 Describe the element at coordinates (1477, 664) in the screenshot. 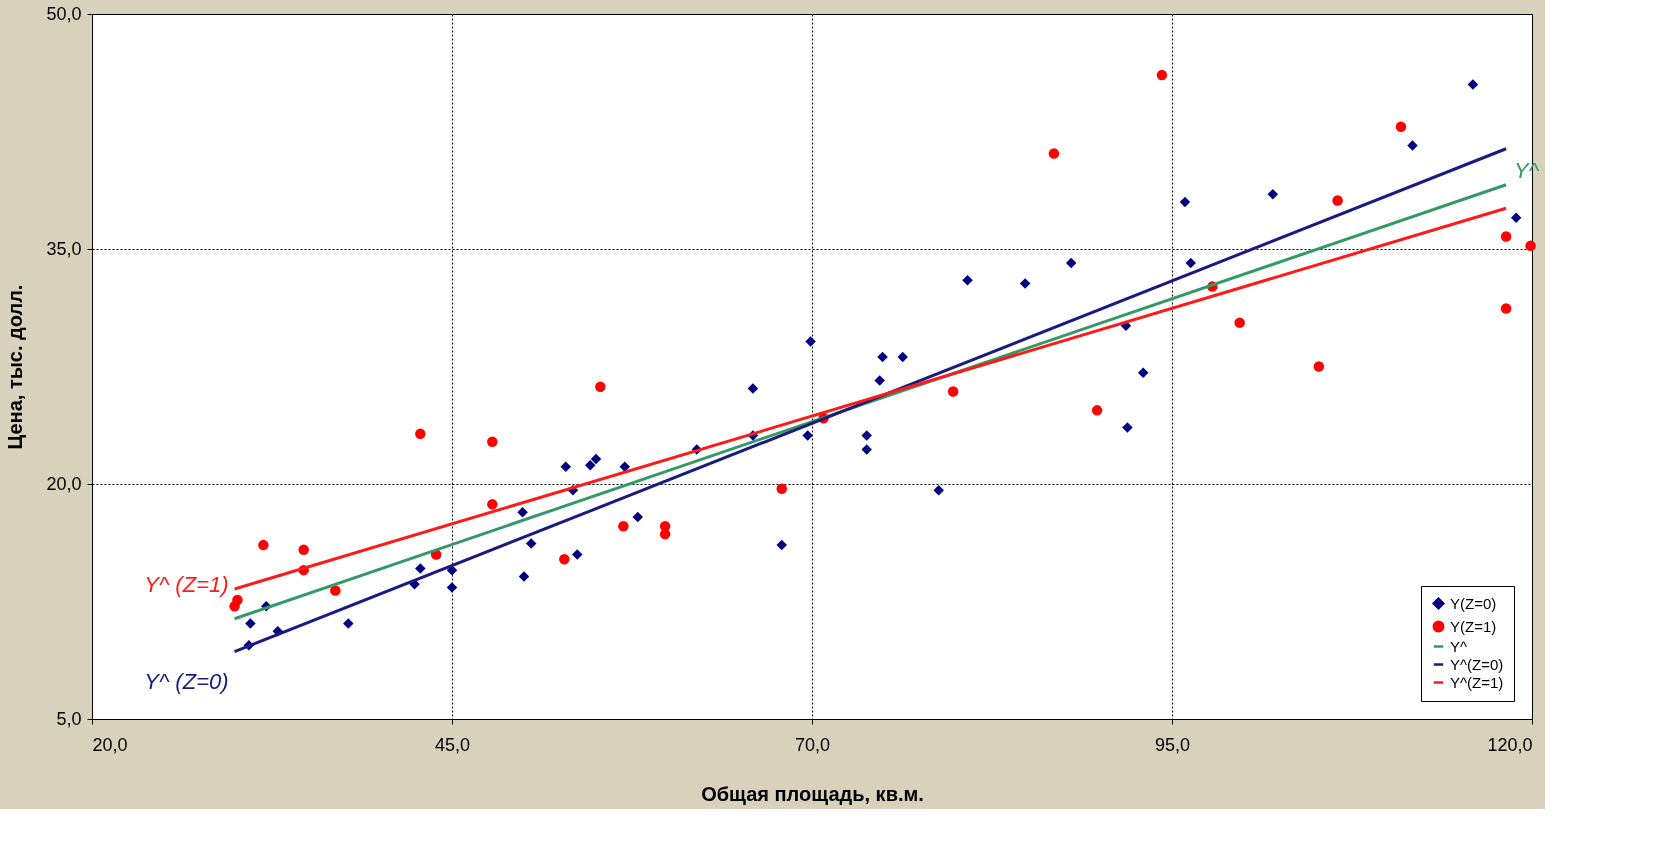

I see `legend-label: Y^(Z=0)` at that location.